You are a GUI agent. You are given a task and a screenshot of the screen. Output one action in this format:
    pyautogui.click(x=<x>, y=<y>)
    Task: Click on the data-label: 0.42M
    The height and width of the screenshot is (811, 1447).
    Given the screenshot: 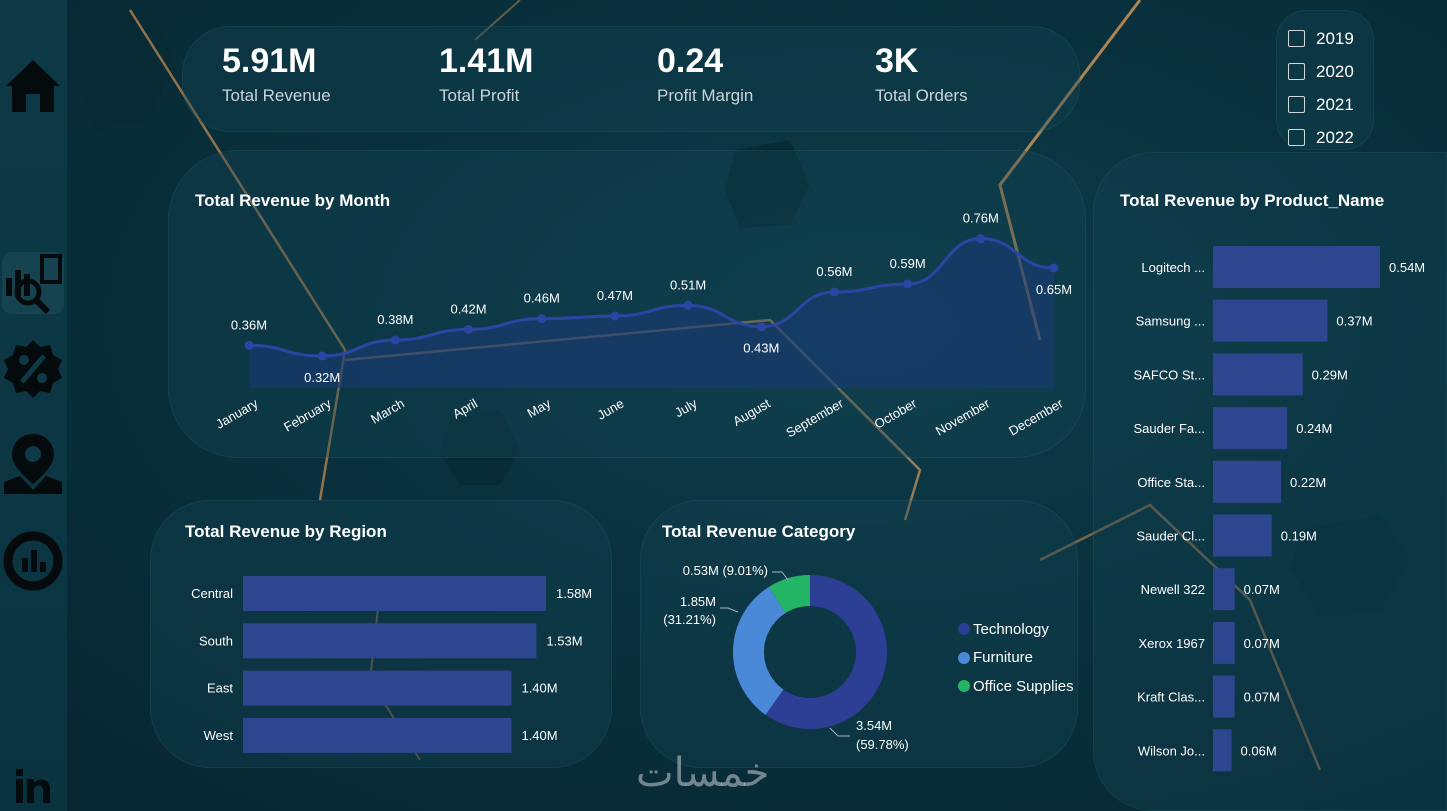 What is the action you would take?
    pyautogui.click(x=468, y=308)
    